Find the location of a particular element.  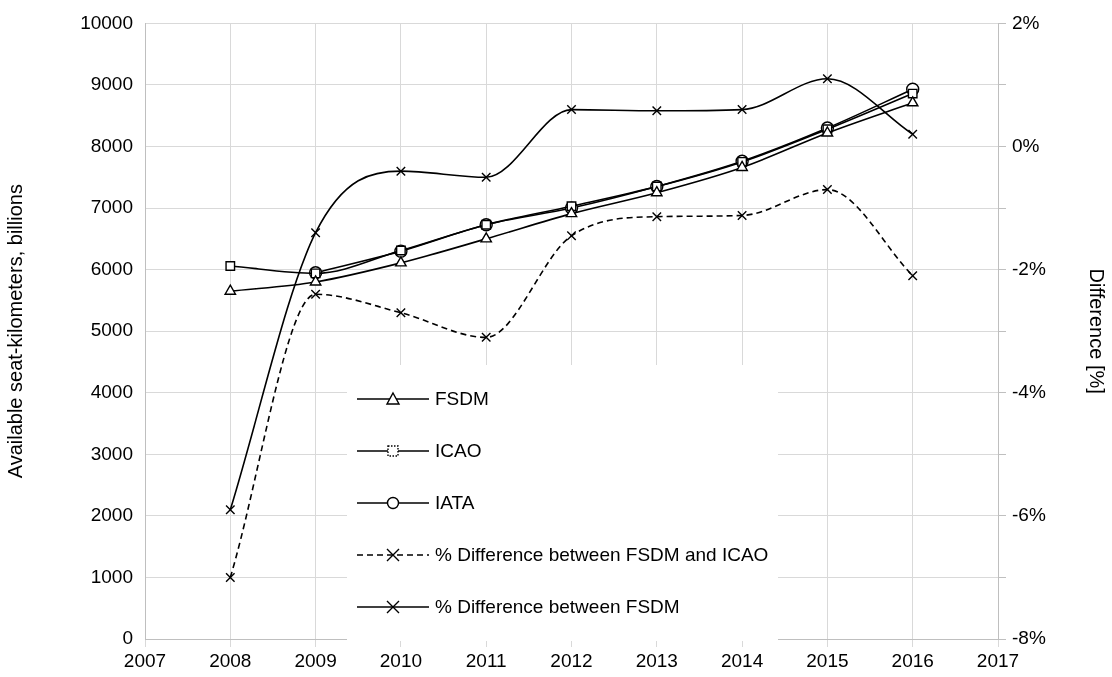

x-tick-label: 2011 is located at coordinates (486, 660).